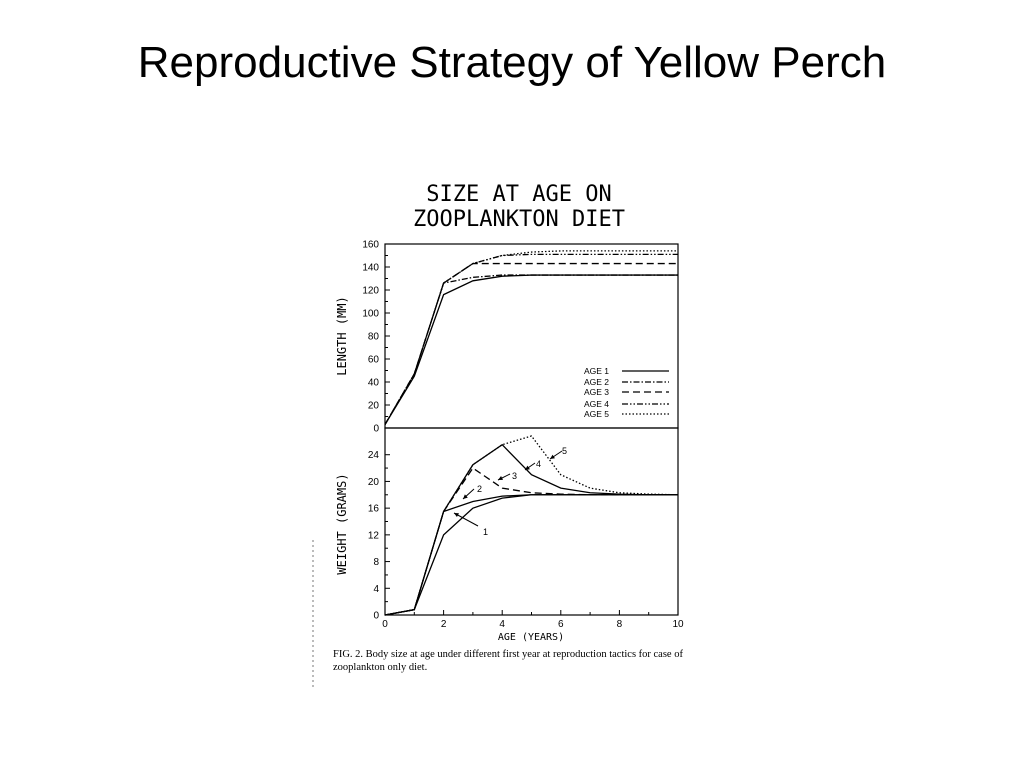  Describe the element at coordinates (561, 624) in the screenshot. I see `x-tick-label: 6` at that location.